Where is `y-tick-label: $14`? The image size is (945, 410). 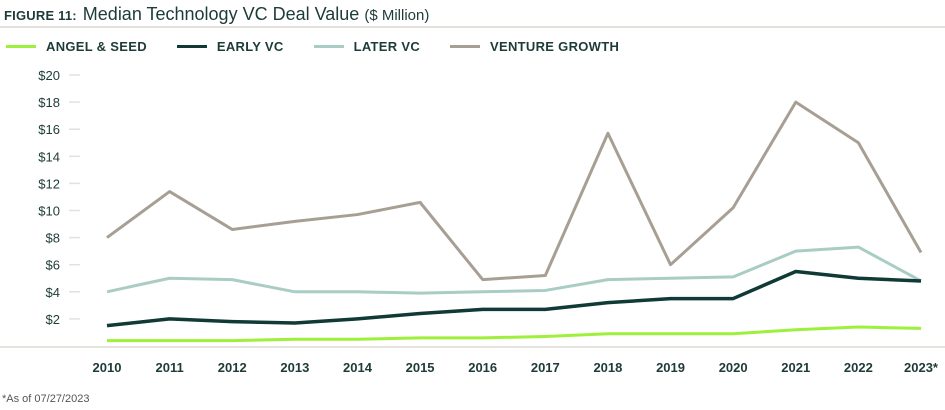 y-tick-label: $14 is located at coordinates (49, 156).